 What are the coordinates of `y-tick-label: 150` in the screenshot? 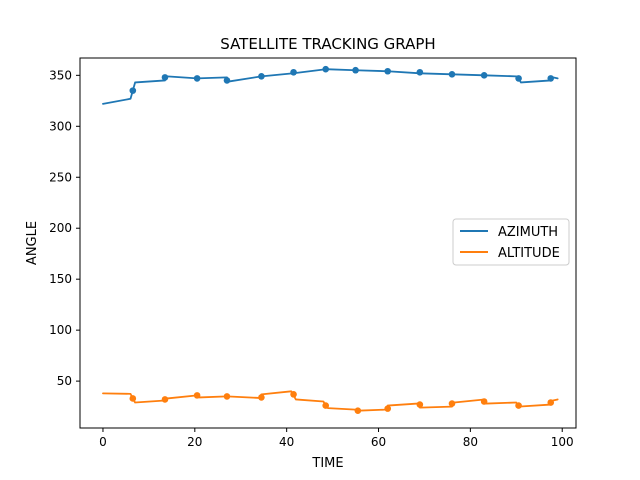 It's located at (60, 279).